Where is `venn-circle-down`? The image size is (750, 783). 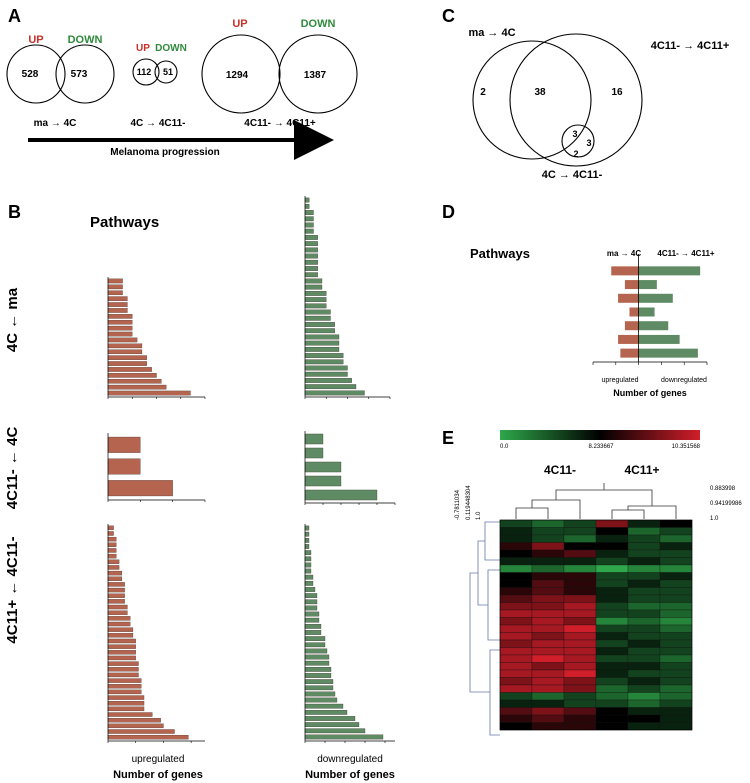 venn-circle-down is located at coordinates (85, 74).